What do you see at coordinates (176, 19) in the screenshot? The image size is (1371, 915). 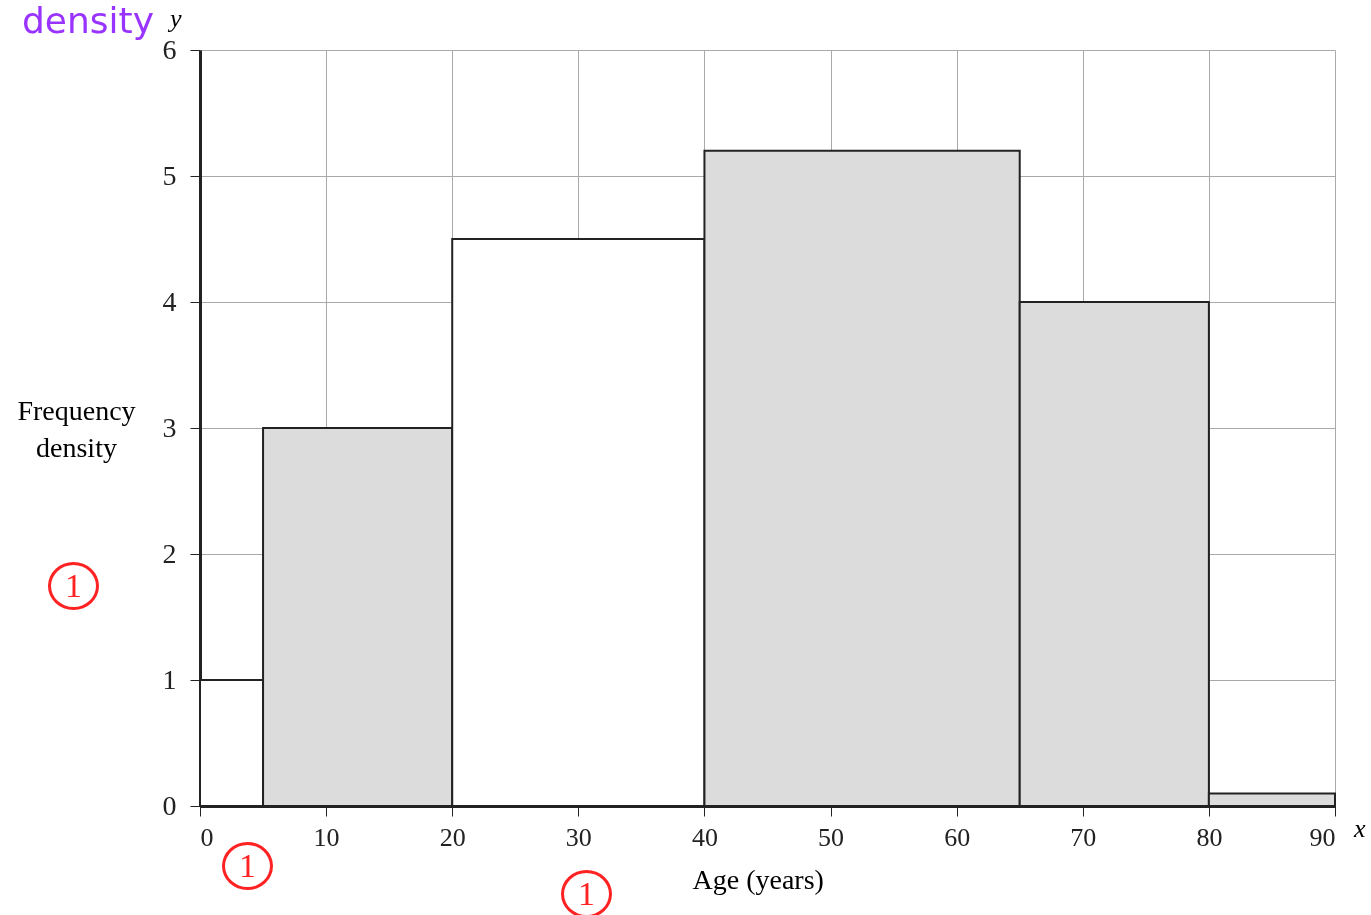 I see `text: y` at bounding box center [176, 19].